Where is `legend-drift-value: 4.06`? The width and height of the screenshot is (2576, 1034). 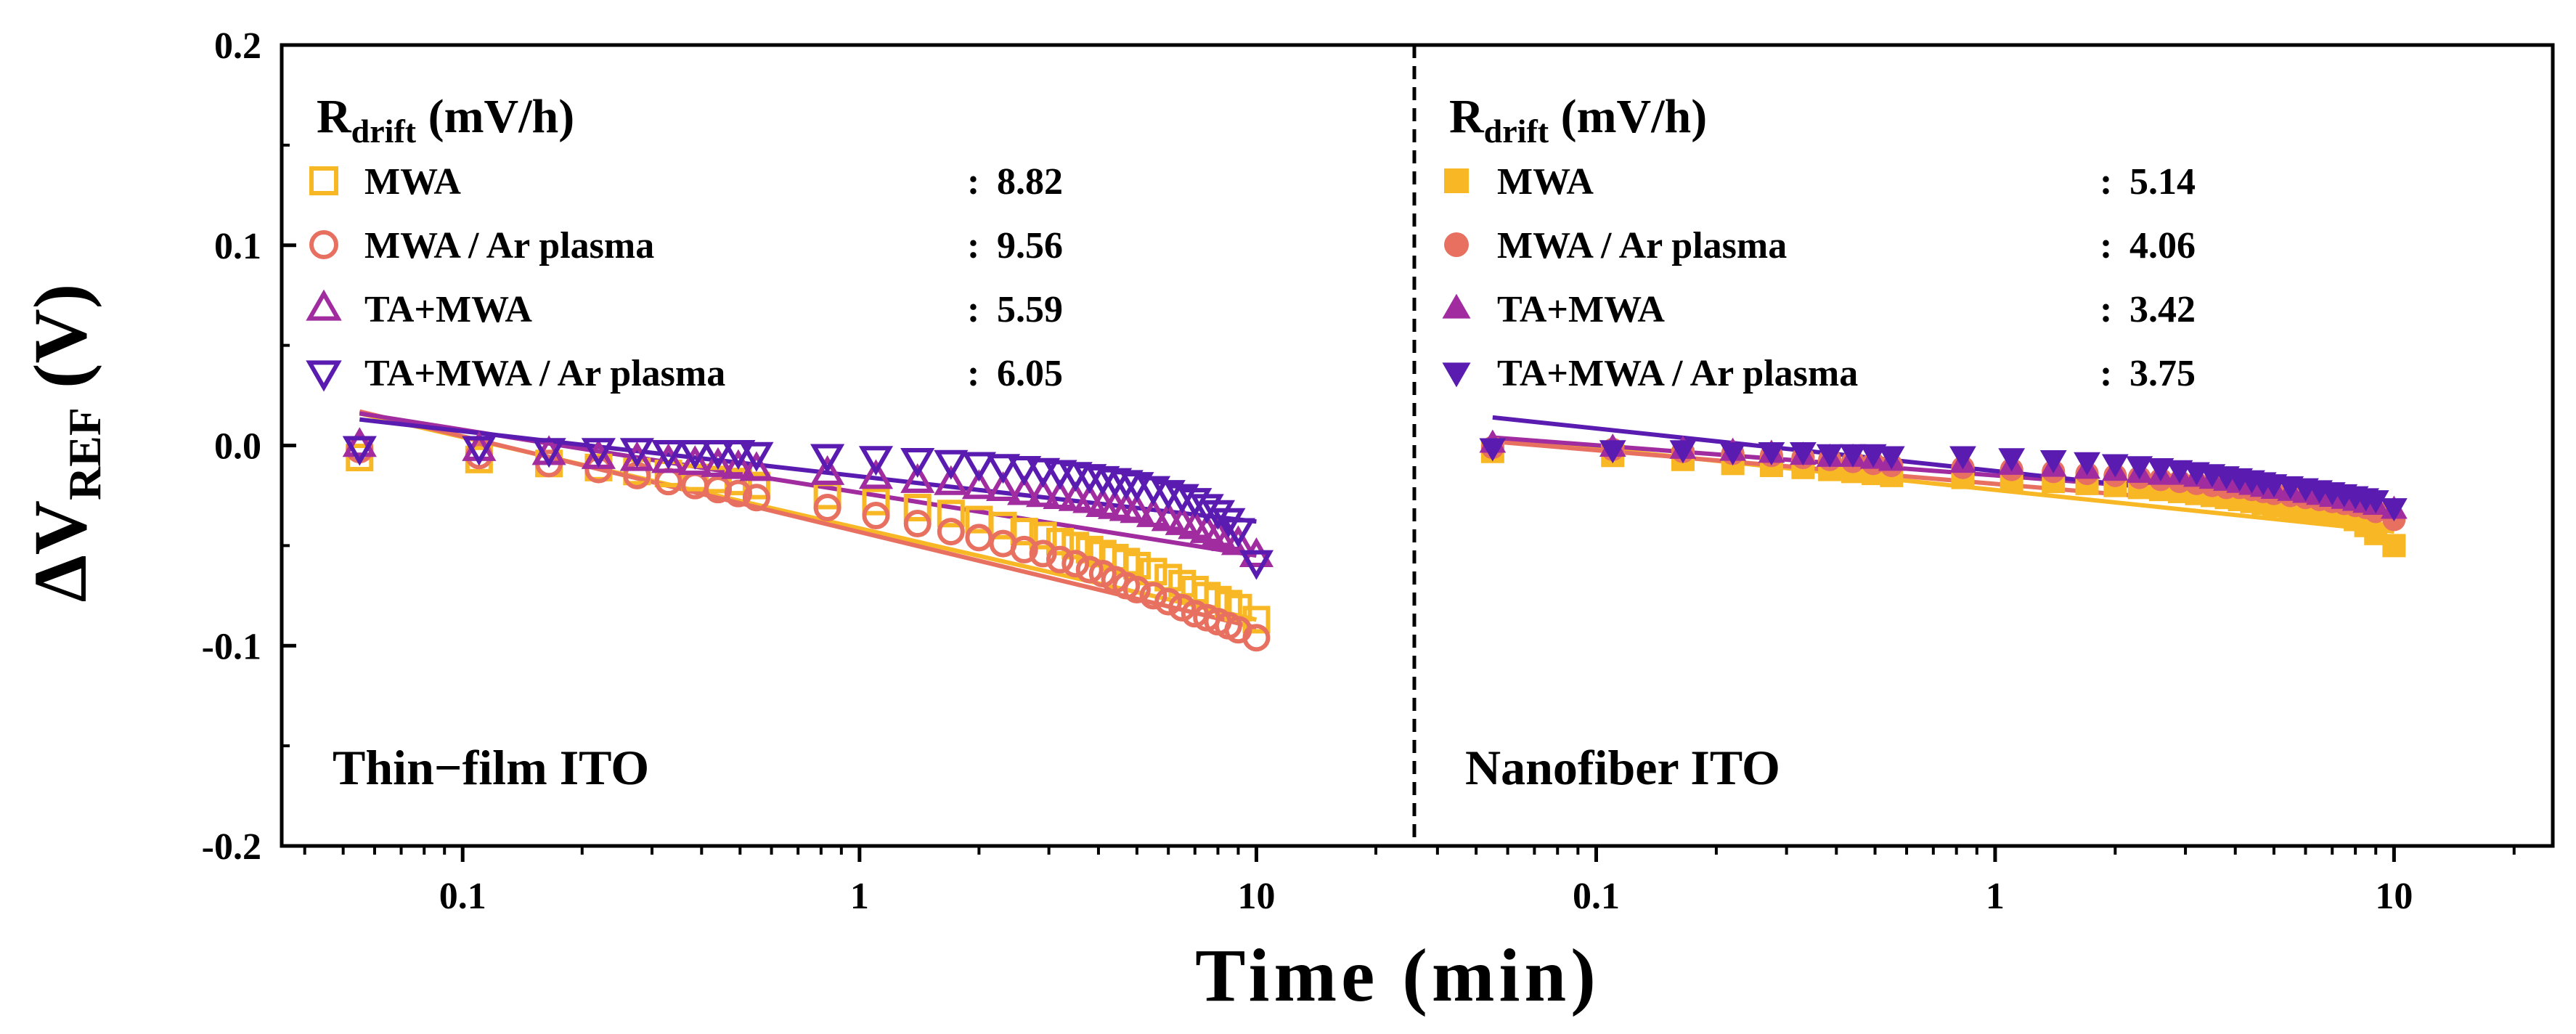
legend-drift-value: 4.06 is located at coordinates (2162, 245).